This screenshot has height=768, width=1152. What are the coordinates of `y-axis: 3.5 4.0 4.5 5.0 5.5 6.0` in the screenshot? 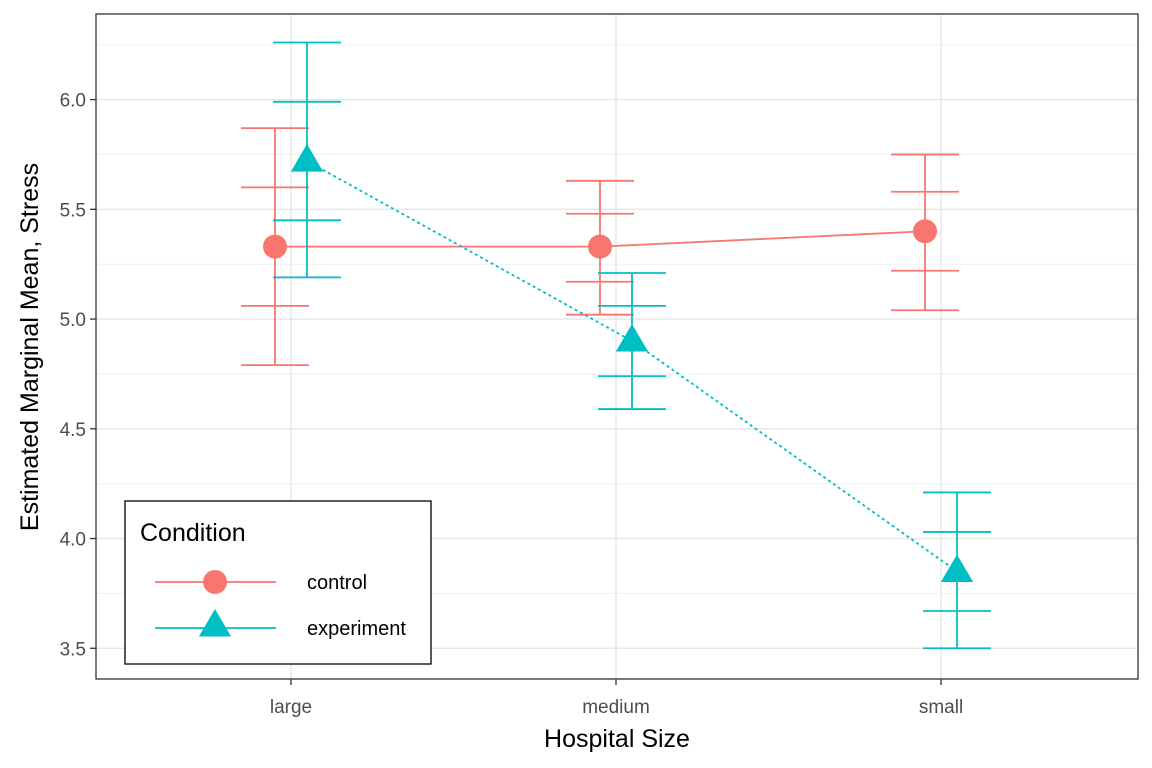 It's located at (78, 375).